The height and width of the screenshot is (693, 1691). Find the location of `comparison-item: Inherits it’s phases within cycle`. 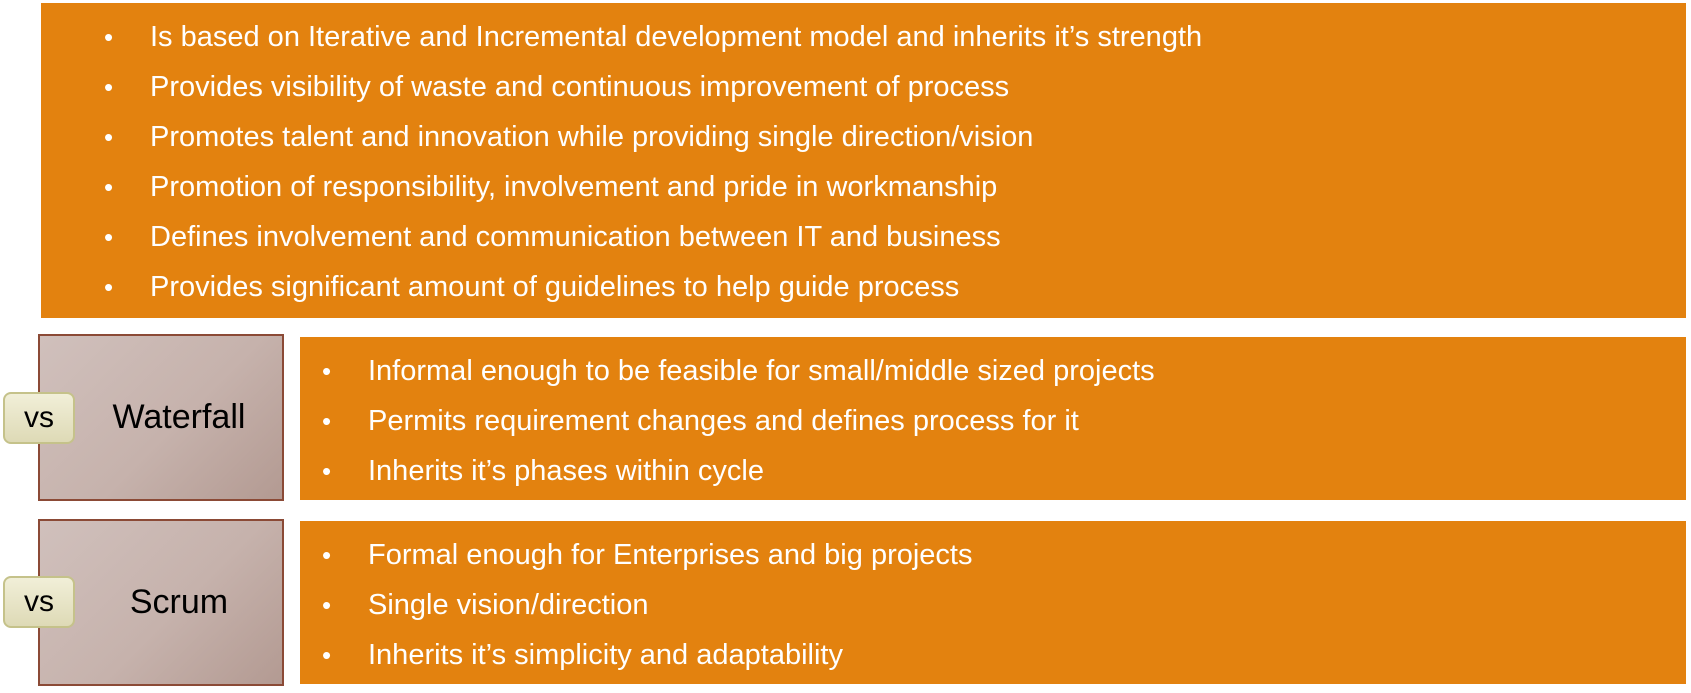

comparison-item: Inherits it’s phases within cycle is located at coordinates (1004, 471).